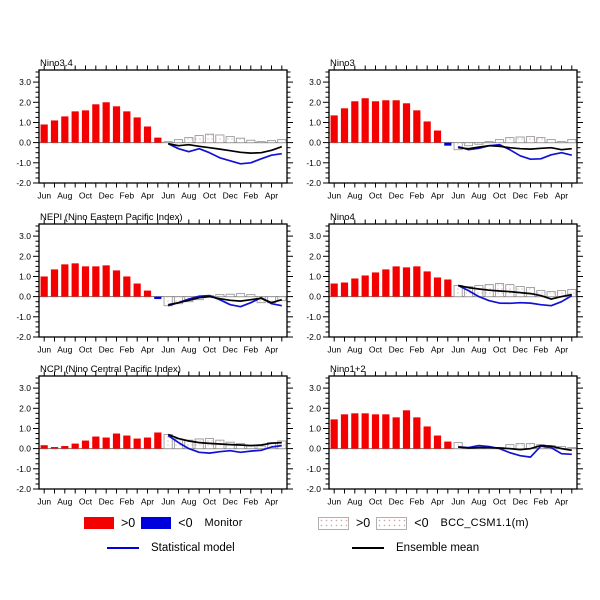 The image size is (600, 600). I want to click on panel-title: NCPI (Nino Central Pacific Index), so click(110, 369).